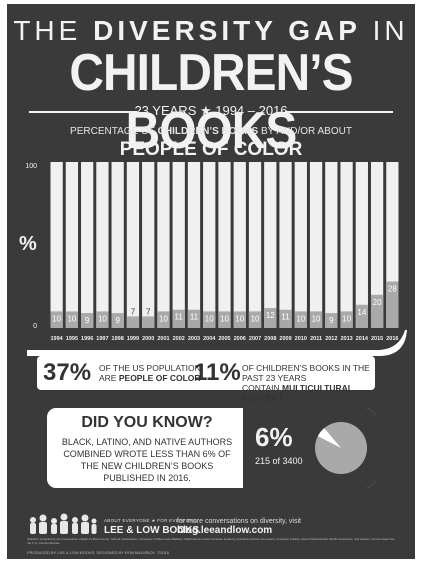  I want to click on bar-value-label: 7, so click(148, 311).